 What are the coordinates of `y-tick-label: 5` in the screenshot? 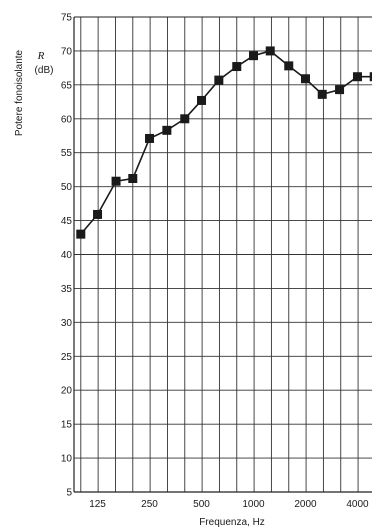 It's located at (69, 493).